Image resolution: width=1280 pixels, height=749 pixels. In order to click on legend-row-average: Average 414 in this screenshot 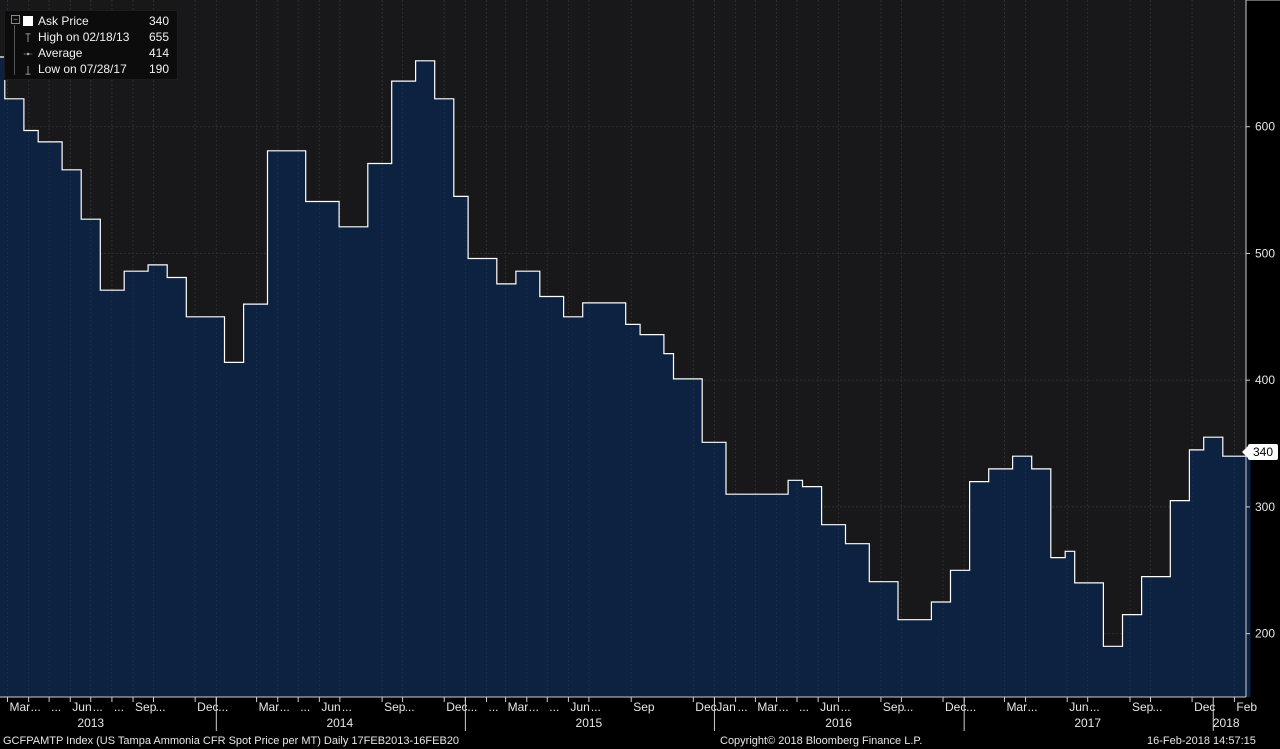, I will do `click(91, 53)`.